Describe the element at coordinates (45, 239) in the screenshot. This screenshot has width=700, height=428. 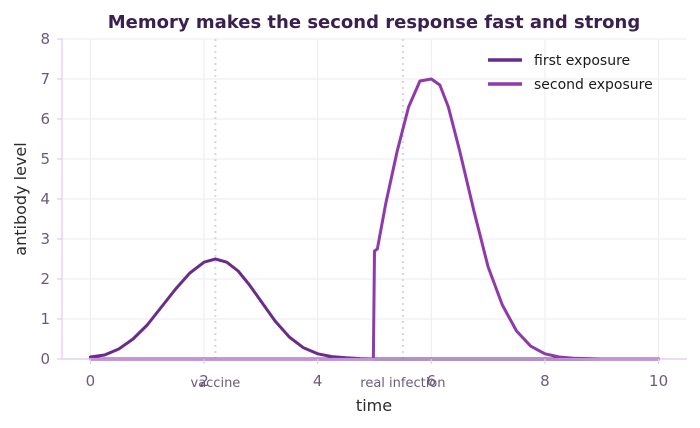
I see `y-tick-label: 3` at that location.